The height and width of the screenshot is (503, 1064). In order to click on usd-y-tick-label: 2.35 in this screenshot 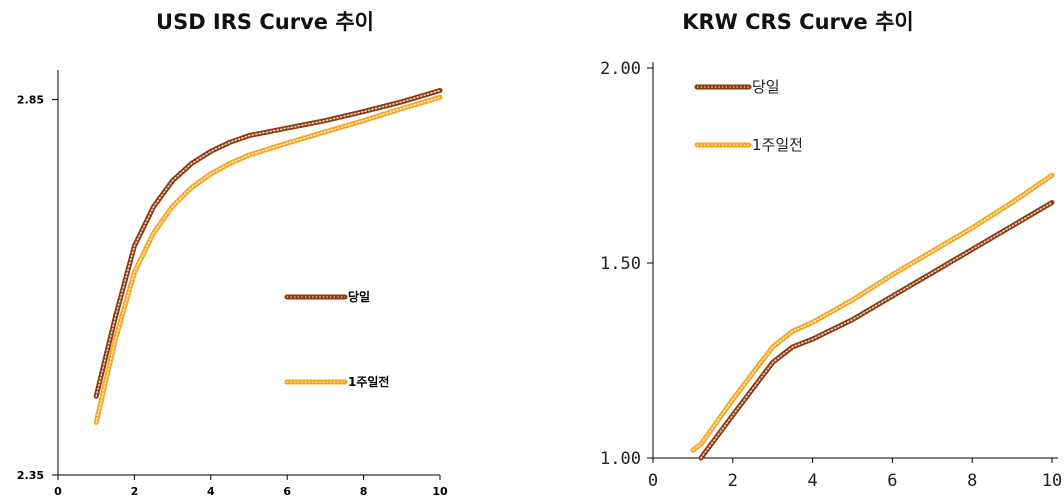, I will do `click(30, 475)`.